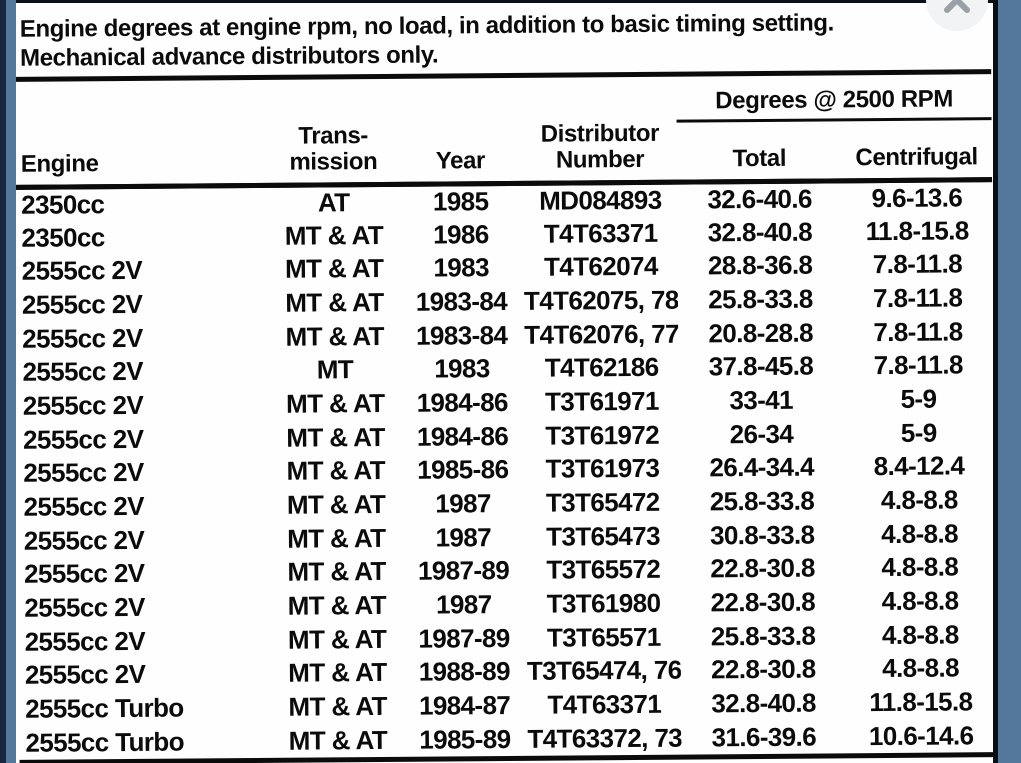 The image size is (1021, 763). I want to click on col-header-total: Total, so click(759, 151).